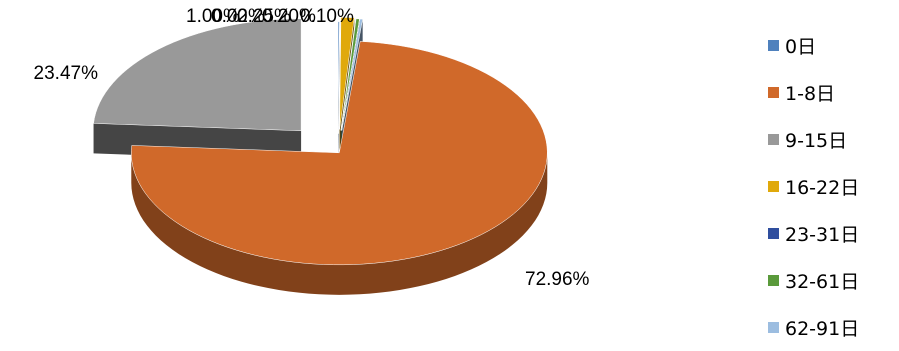 Image resolution: width=899 pixels, height=351 pixels. What do you see at coordinates (264, 16) in the screenshot?
I see `data-label-5: 0.25%` at bounding box center [264, 16].